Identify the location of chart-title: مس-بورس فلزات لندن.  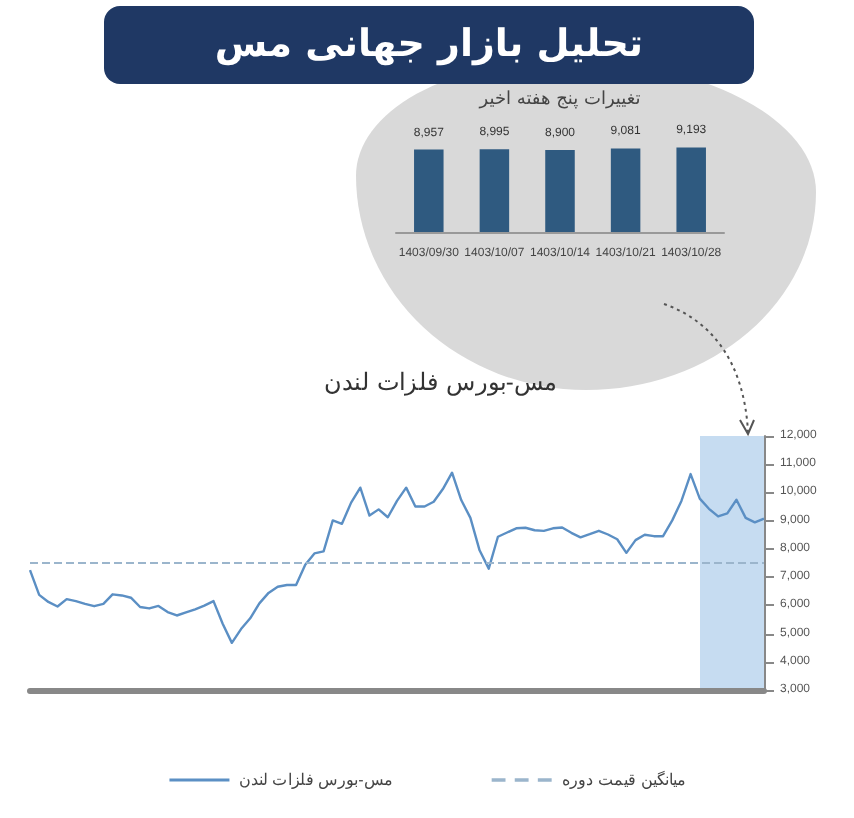
(440, 382).